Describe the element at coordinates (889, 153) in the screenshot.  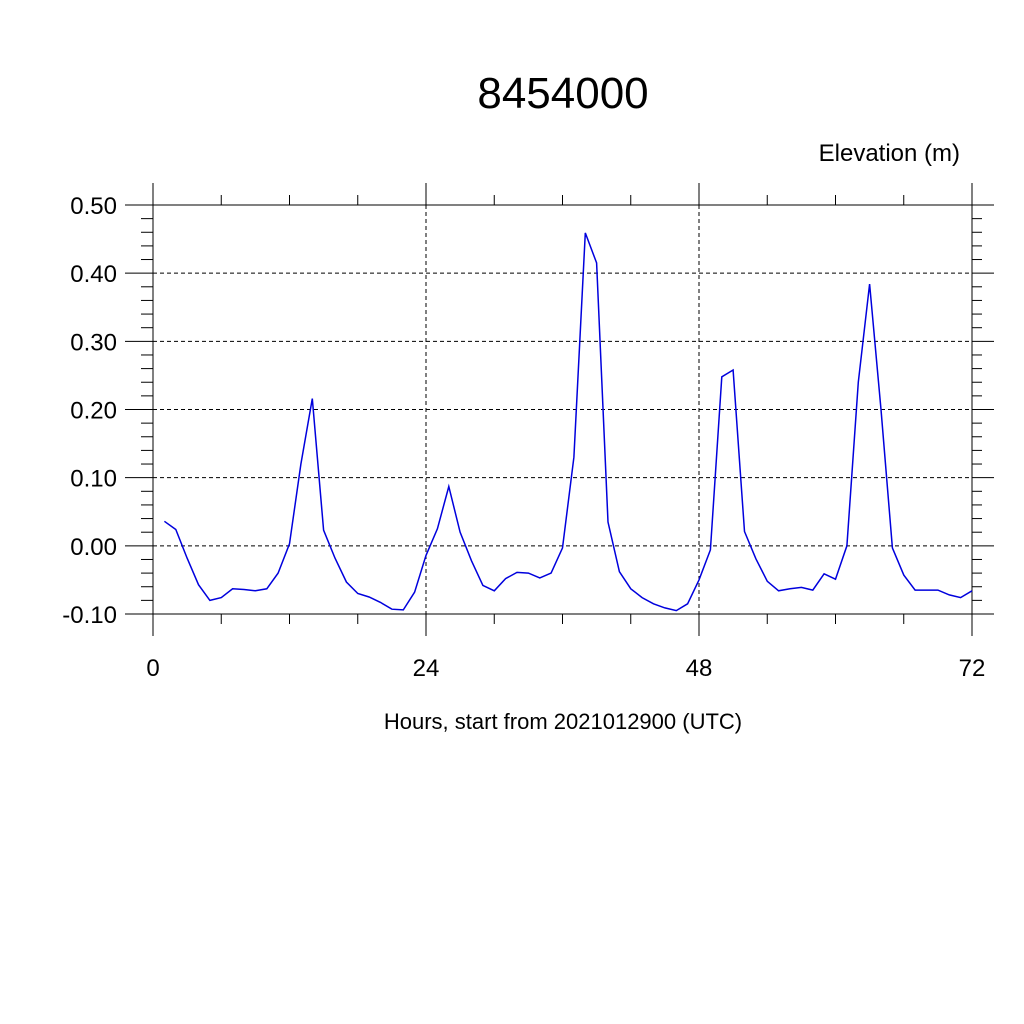
I see `y-axis-label: Elevation (m)` at that location.